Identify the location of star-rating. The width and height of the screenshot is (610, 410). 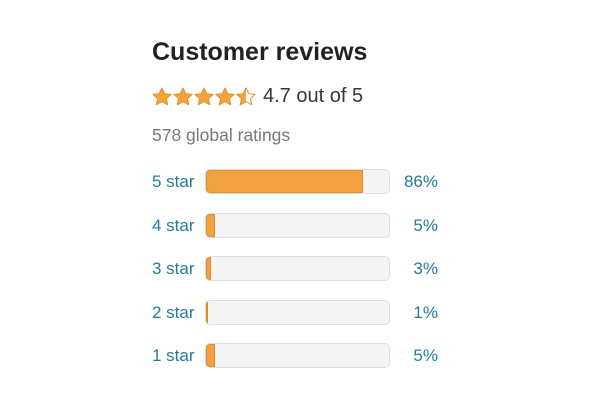
(204, 96).